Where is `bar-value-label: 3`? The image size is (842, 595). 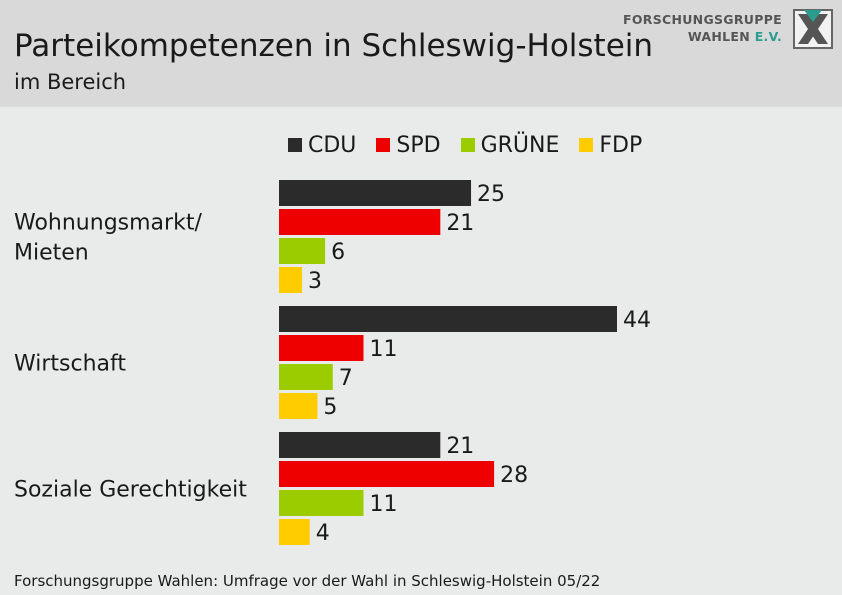
bar-value-label: 3 is located at coordinates (315, 281).